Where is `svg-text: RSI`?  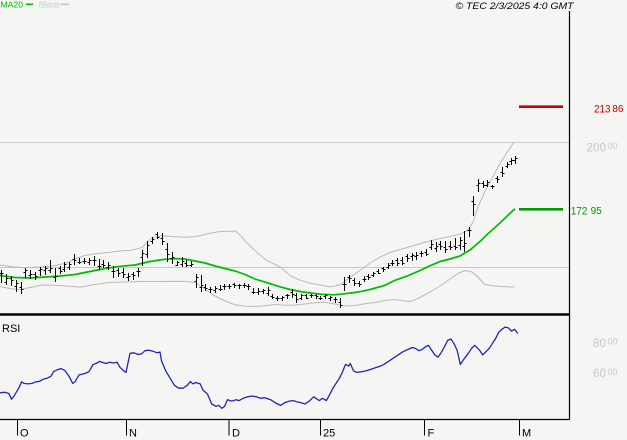
svg-text: RSI is located at coordinates (11, 329).